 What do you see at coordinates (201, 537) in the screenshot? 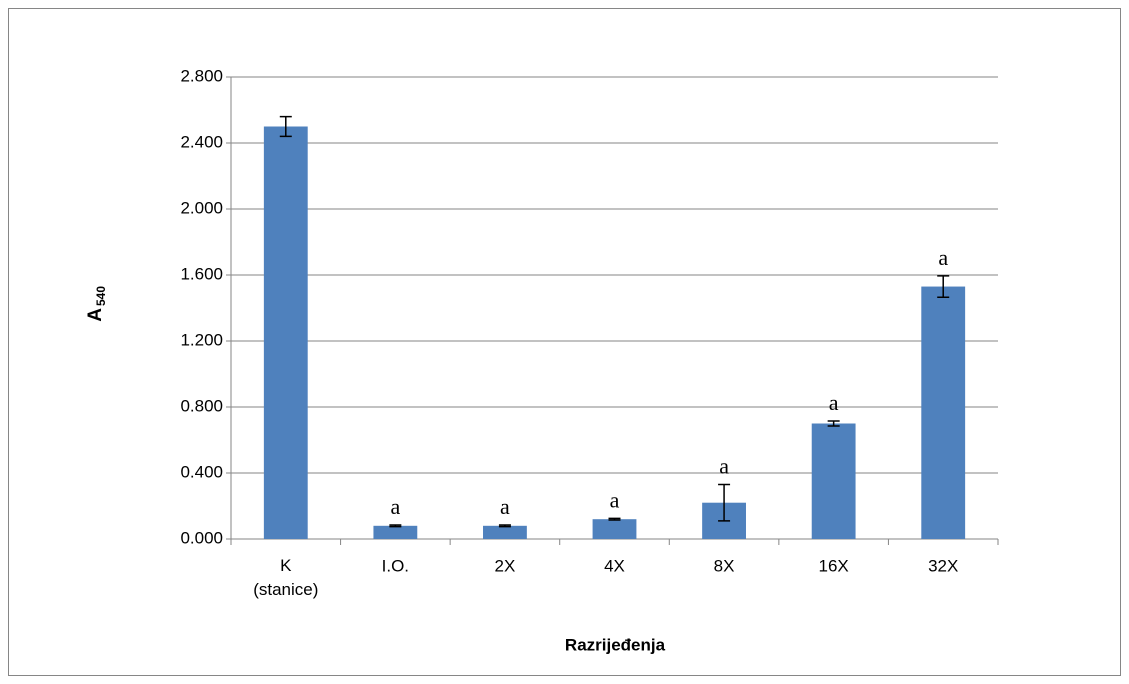
I see `y-tick-label: 0.000` at bounding box center [201, 537].